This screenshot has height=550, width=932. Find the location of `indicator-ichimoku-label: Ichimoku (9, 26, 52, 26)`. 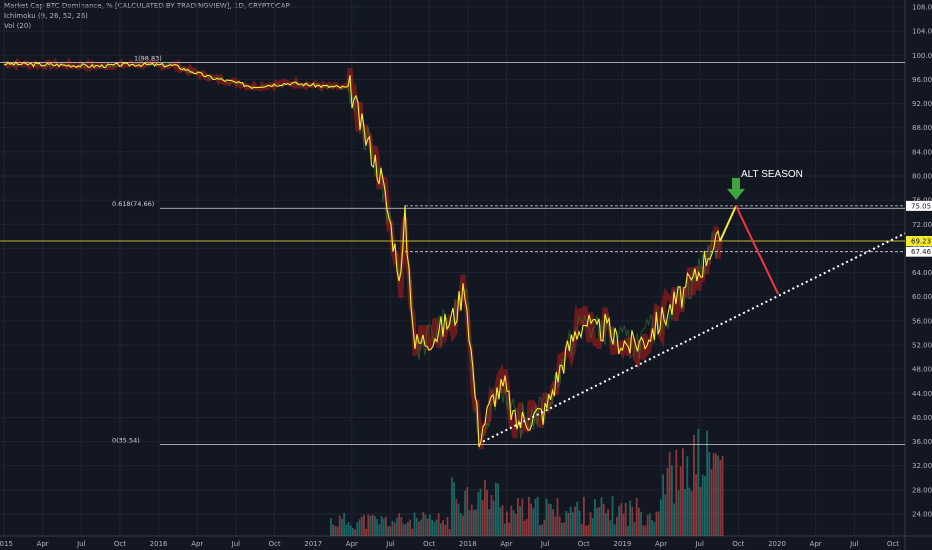

indicator-ichimoku-label: Ichimoku (9, 26, 52, 26) is located at coordinates (46, 16).